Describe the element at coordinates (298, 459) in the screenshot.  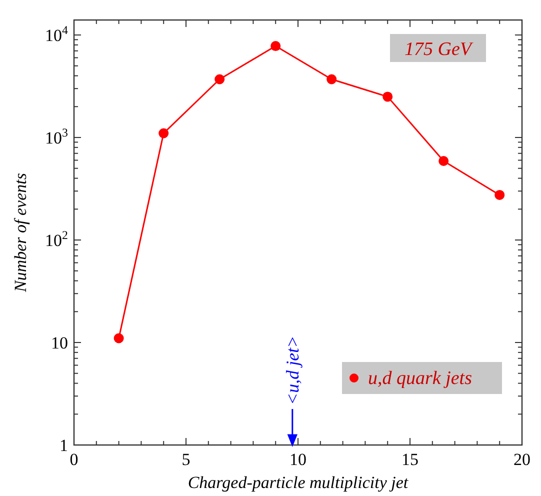
I see `x-tick-label: 10` at that location.